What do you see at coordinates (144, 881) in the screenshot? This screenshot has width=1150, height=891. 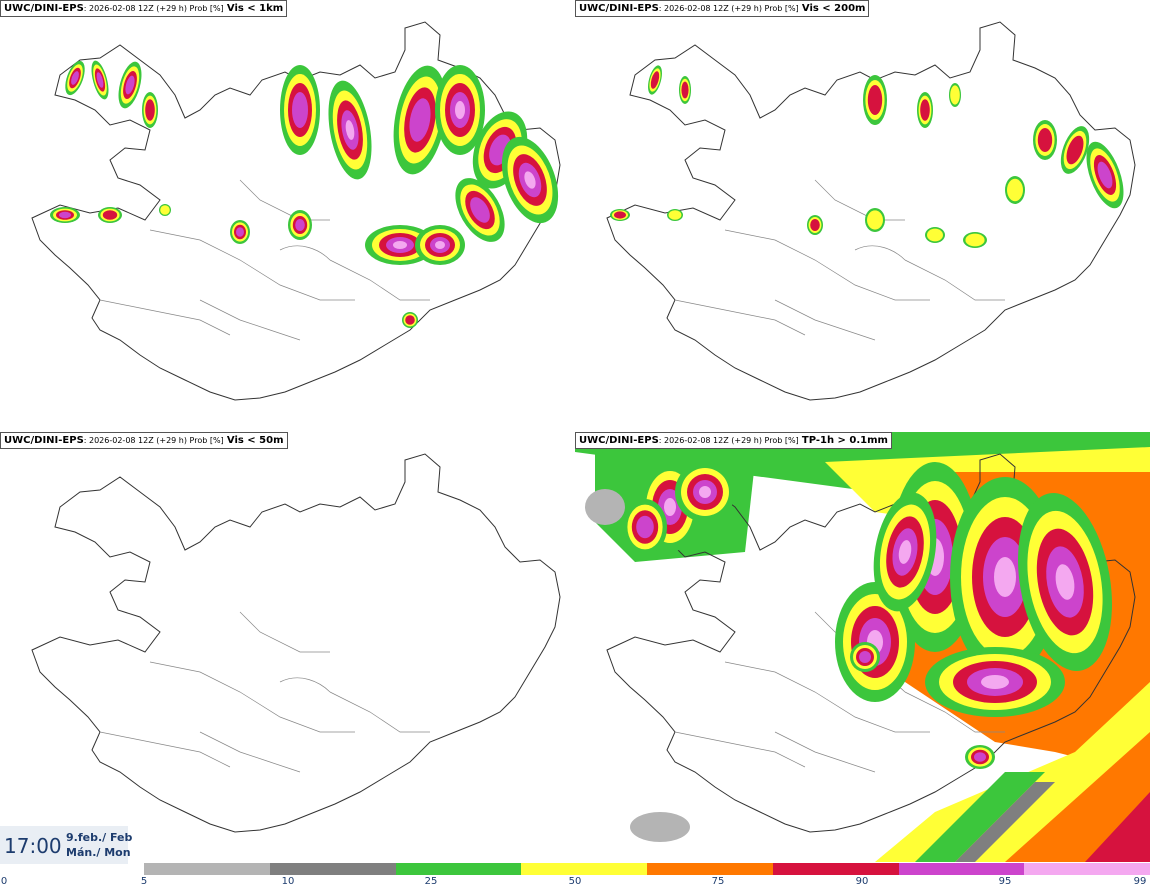 I see `colorbar-tick: 5` at bounding box center [144, 881].